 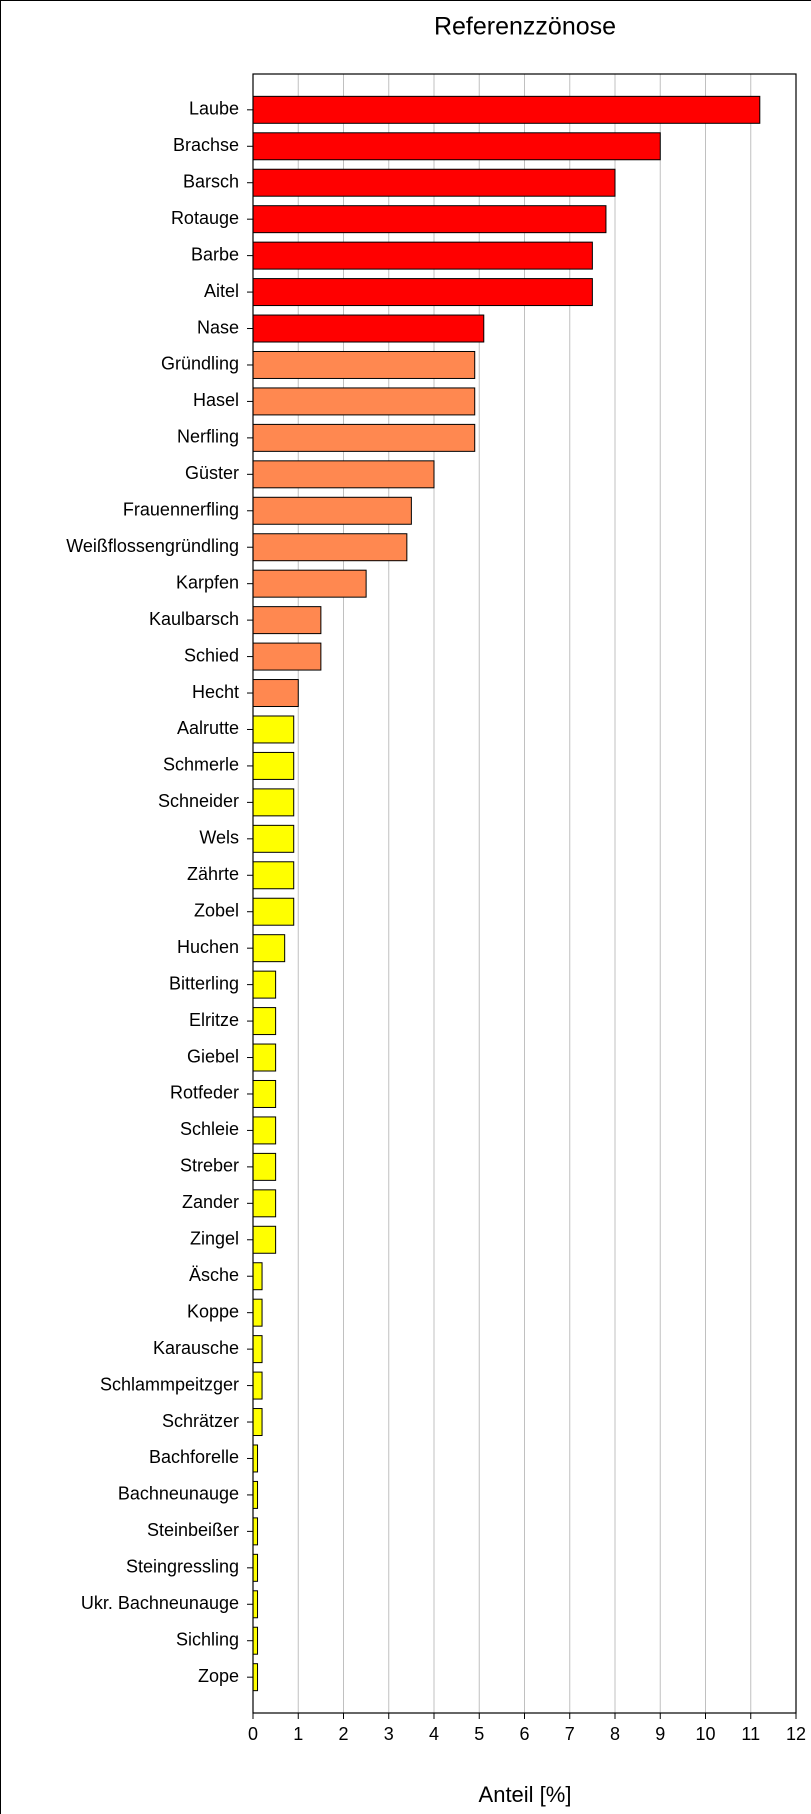 I want to click on y-tick-label: Schied, so click(x=211, y=655).